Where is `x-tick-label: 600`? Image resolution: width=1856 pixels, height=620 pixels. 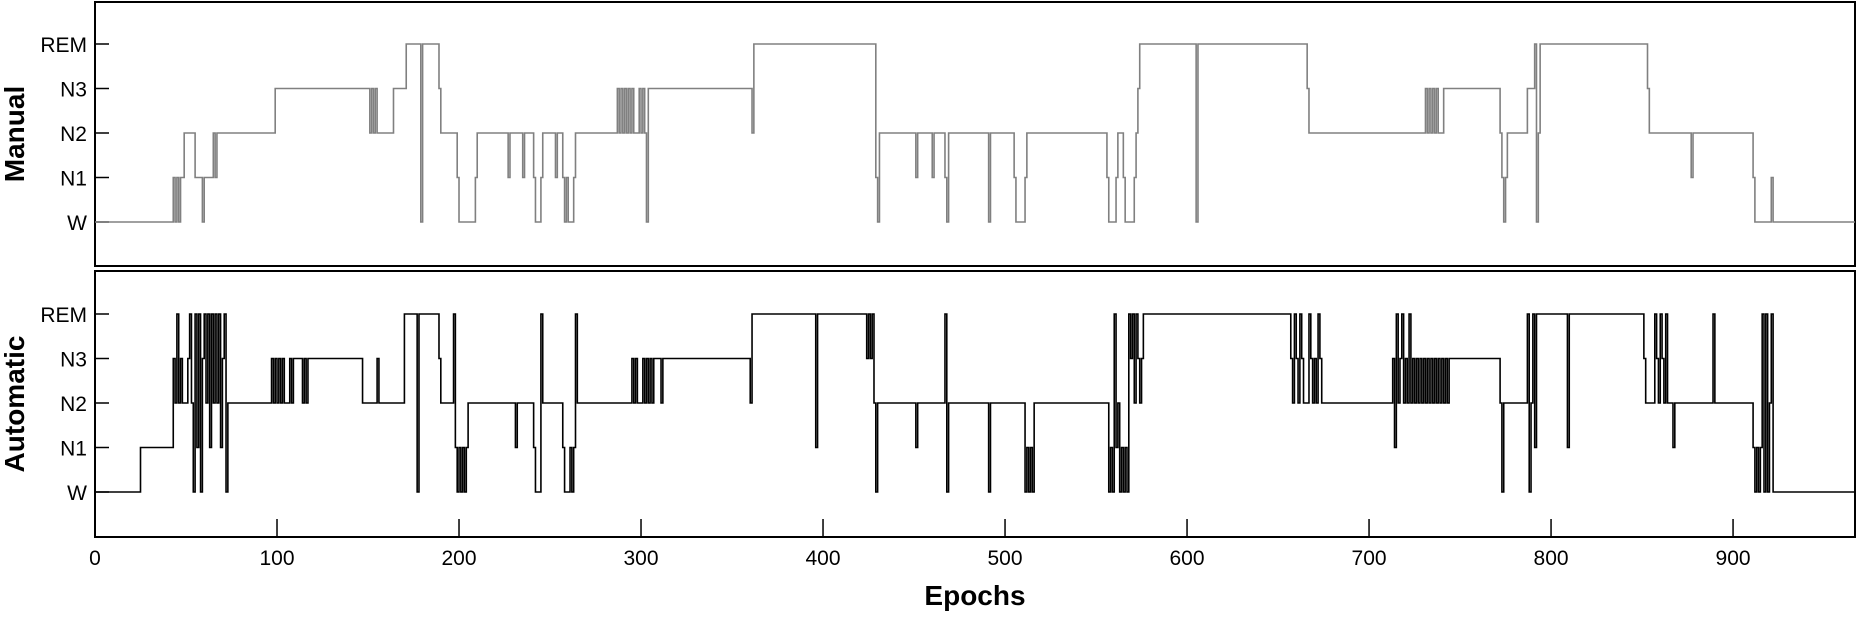 x-tick-label: 600 is located at coordinates (1187, 558).